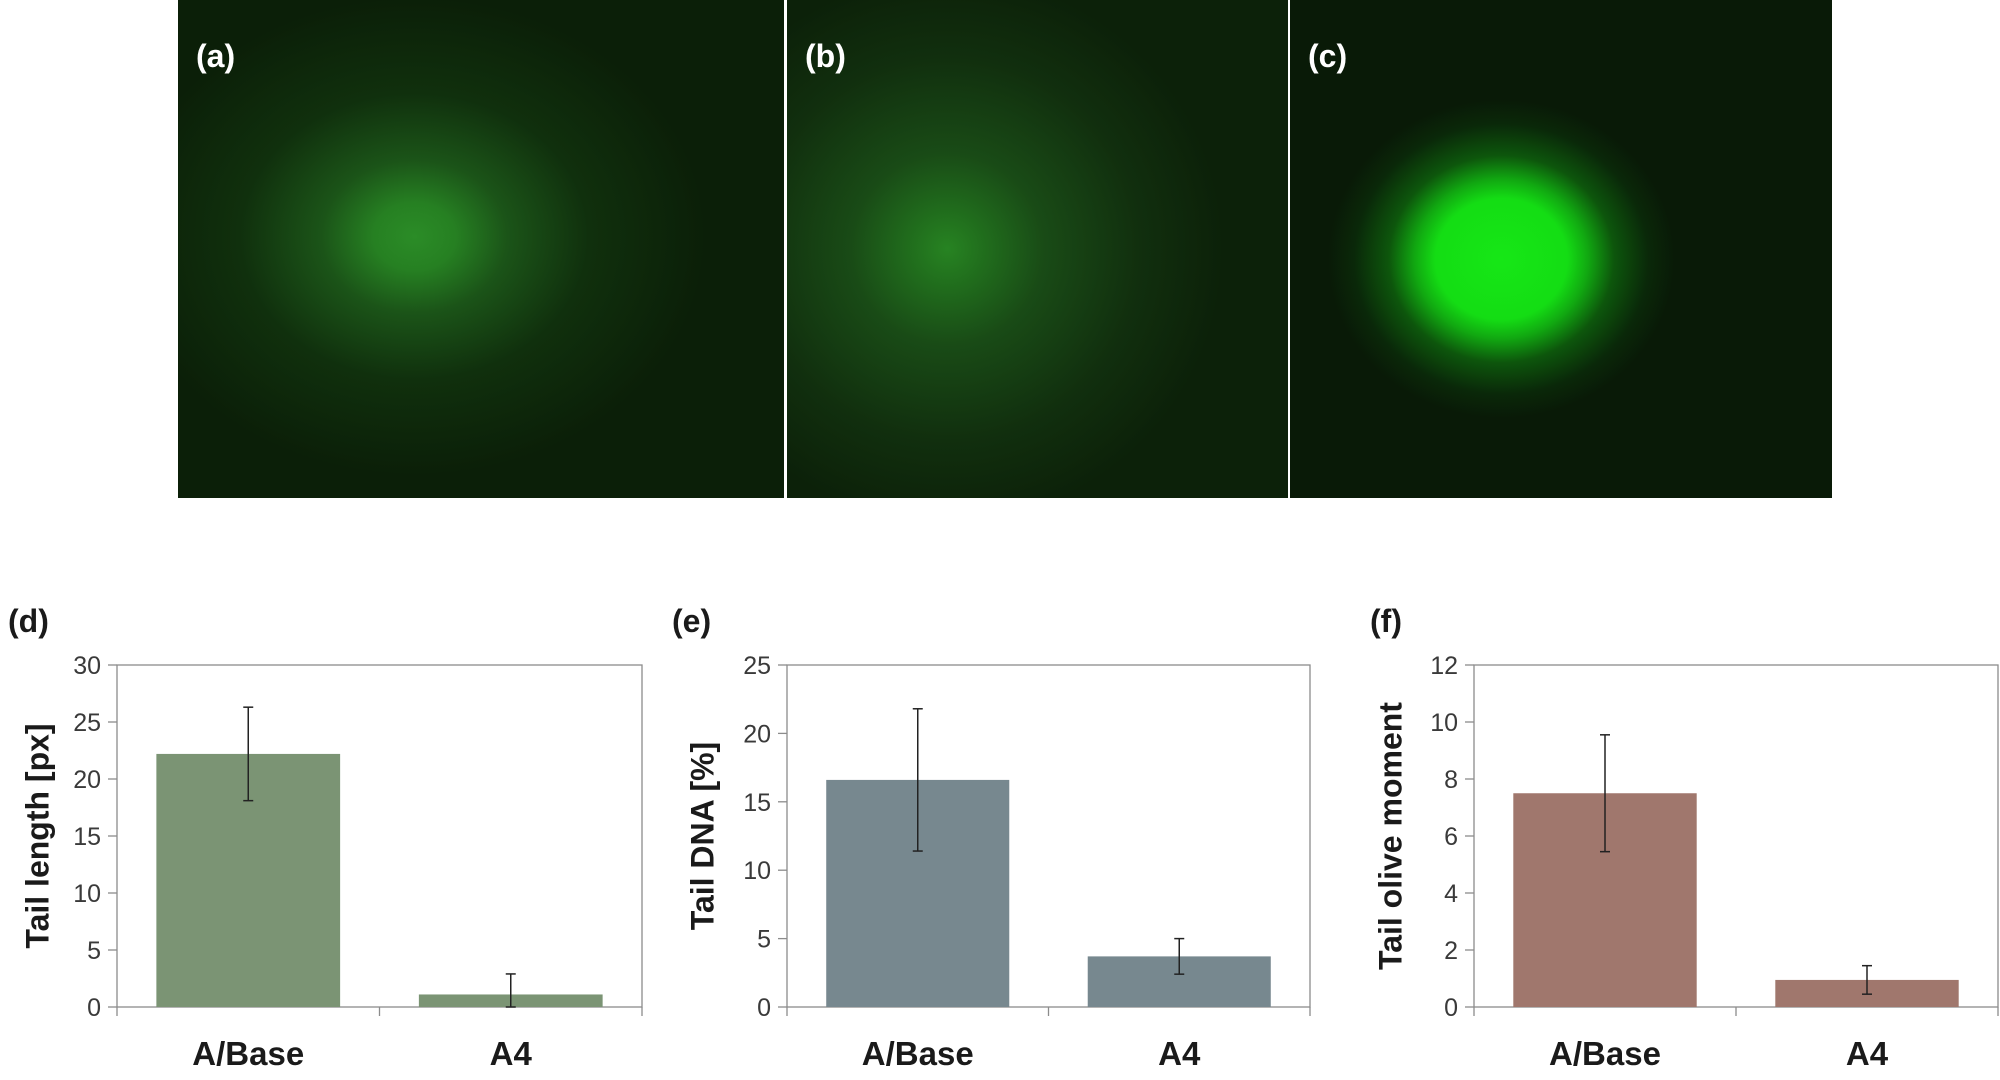 Image resolution: width=2000 pixels, height=1080 pixels. I want to click on panel-label-b: (b), so click(825, 56).